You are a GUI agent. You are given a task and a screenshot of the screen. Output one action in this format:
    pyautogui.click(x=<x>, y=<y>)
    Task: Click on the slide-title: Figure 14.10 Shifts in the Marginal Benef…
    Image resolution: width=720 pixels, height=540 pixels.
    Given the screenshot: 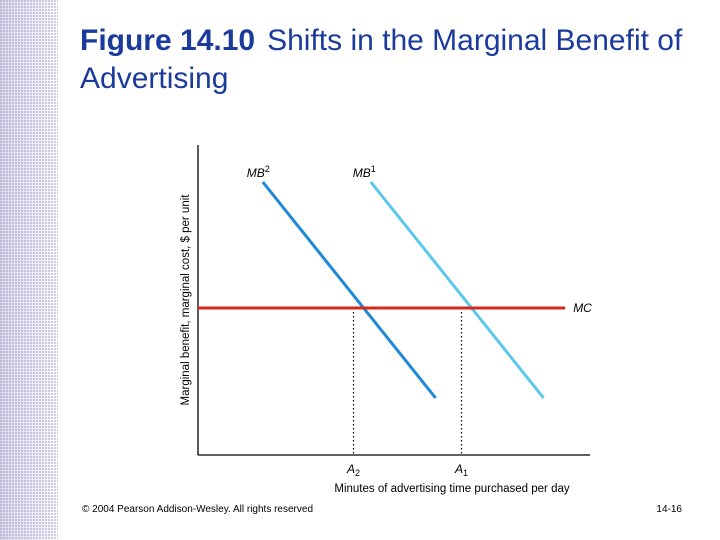 What is the action you would take?
    pyautogui.click(x=390, y=60)
    